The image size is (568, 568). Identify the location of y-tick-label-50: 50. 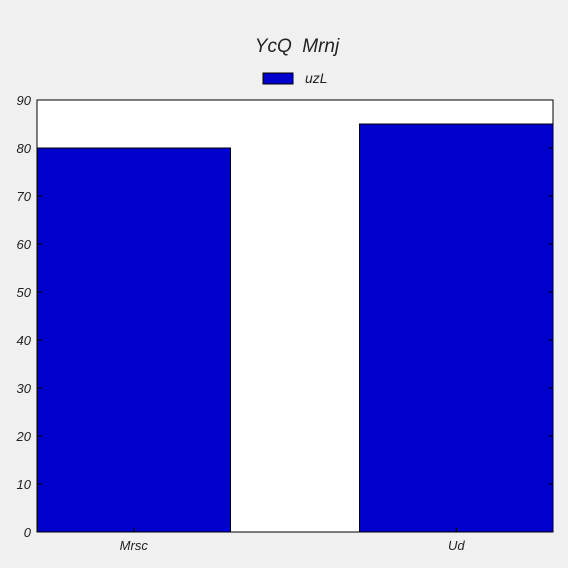
(24, 292).